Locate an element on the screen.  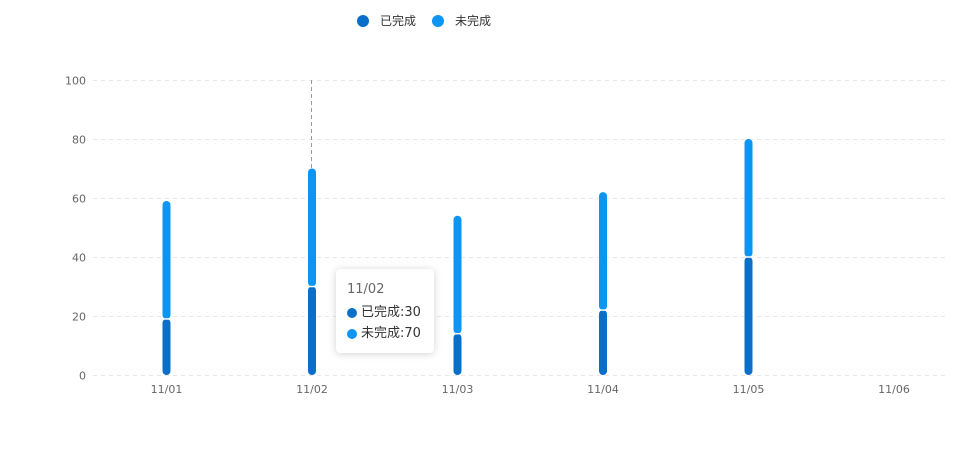
tooltip-row-uncompleted: 未完成:70 is located at coordinates (390, 333).